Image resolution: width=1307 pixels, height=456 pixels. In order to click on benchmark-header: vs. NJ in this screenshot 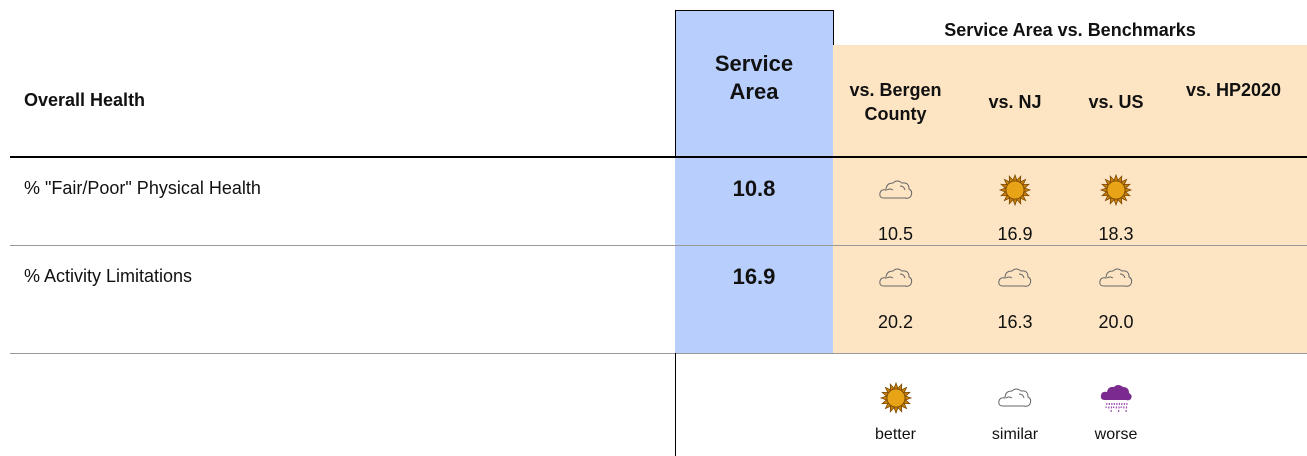, I will do `click(1015, 102)`.